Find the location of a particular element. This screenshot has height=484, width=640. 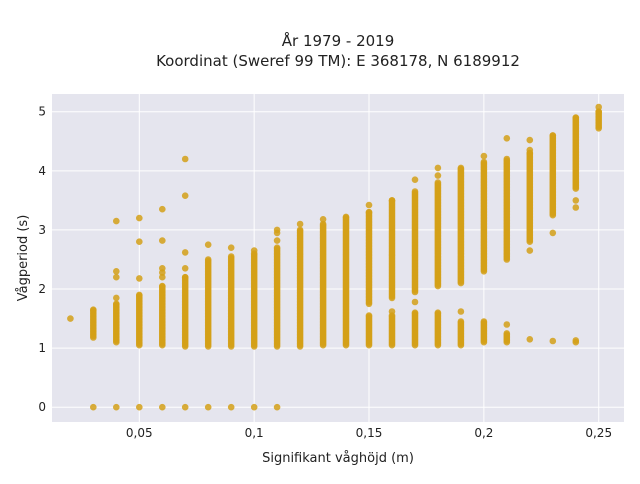

y-tick-labels: 0 1 2 3 4 5 is located at coordinates (42, 259).